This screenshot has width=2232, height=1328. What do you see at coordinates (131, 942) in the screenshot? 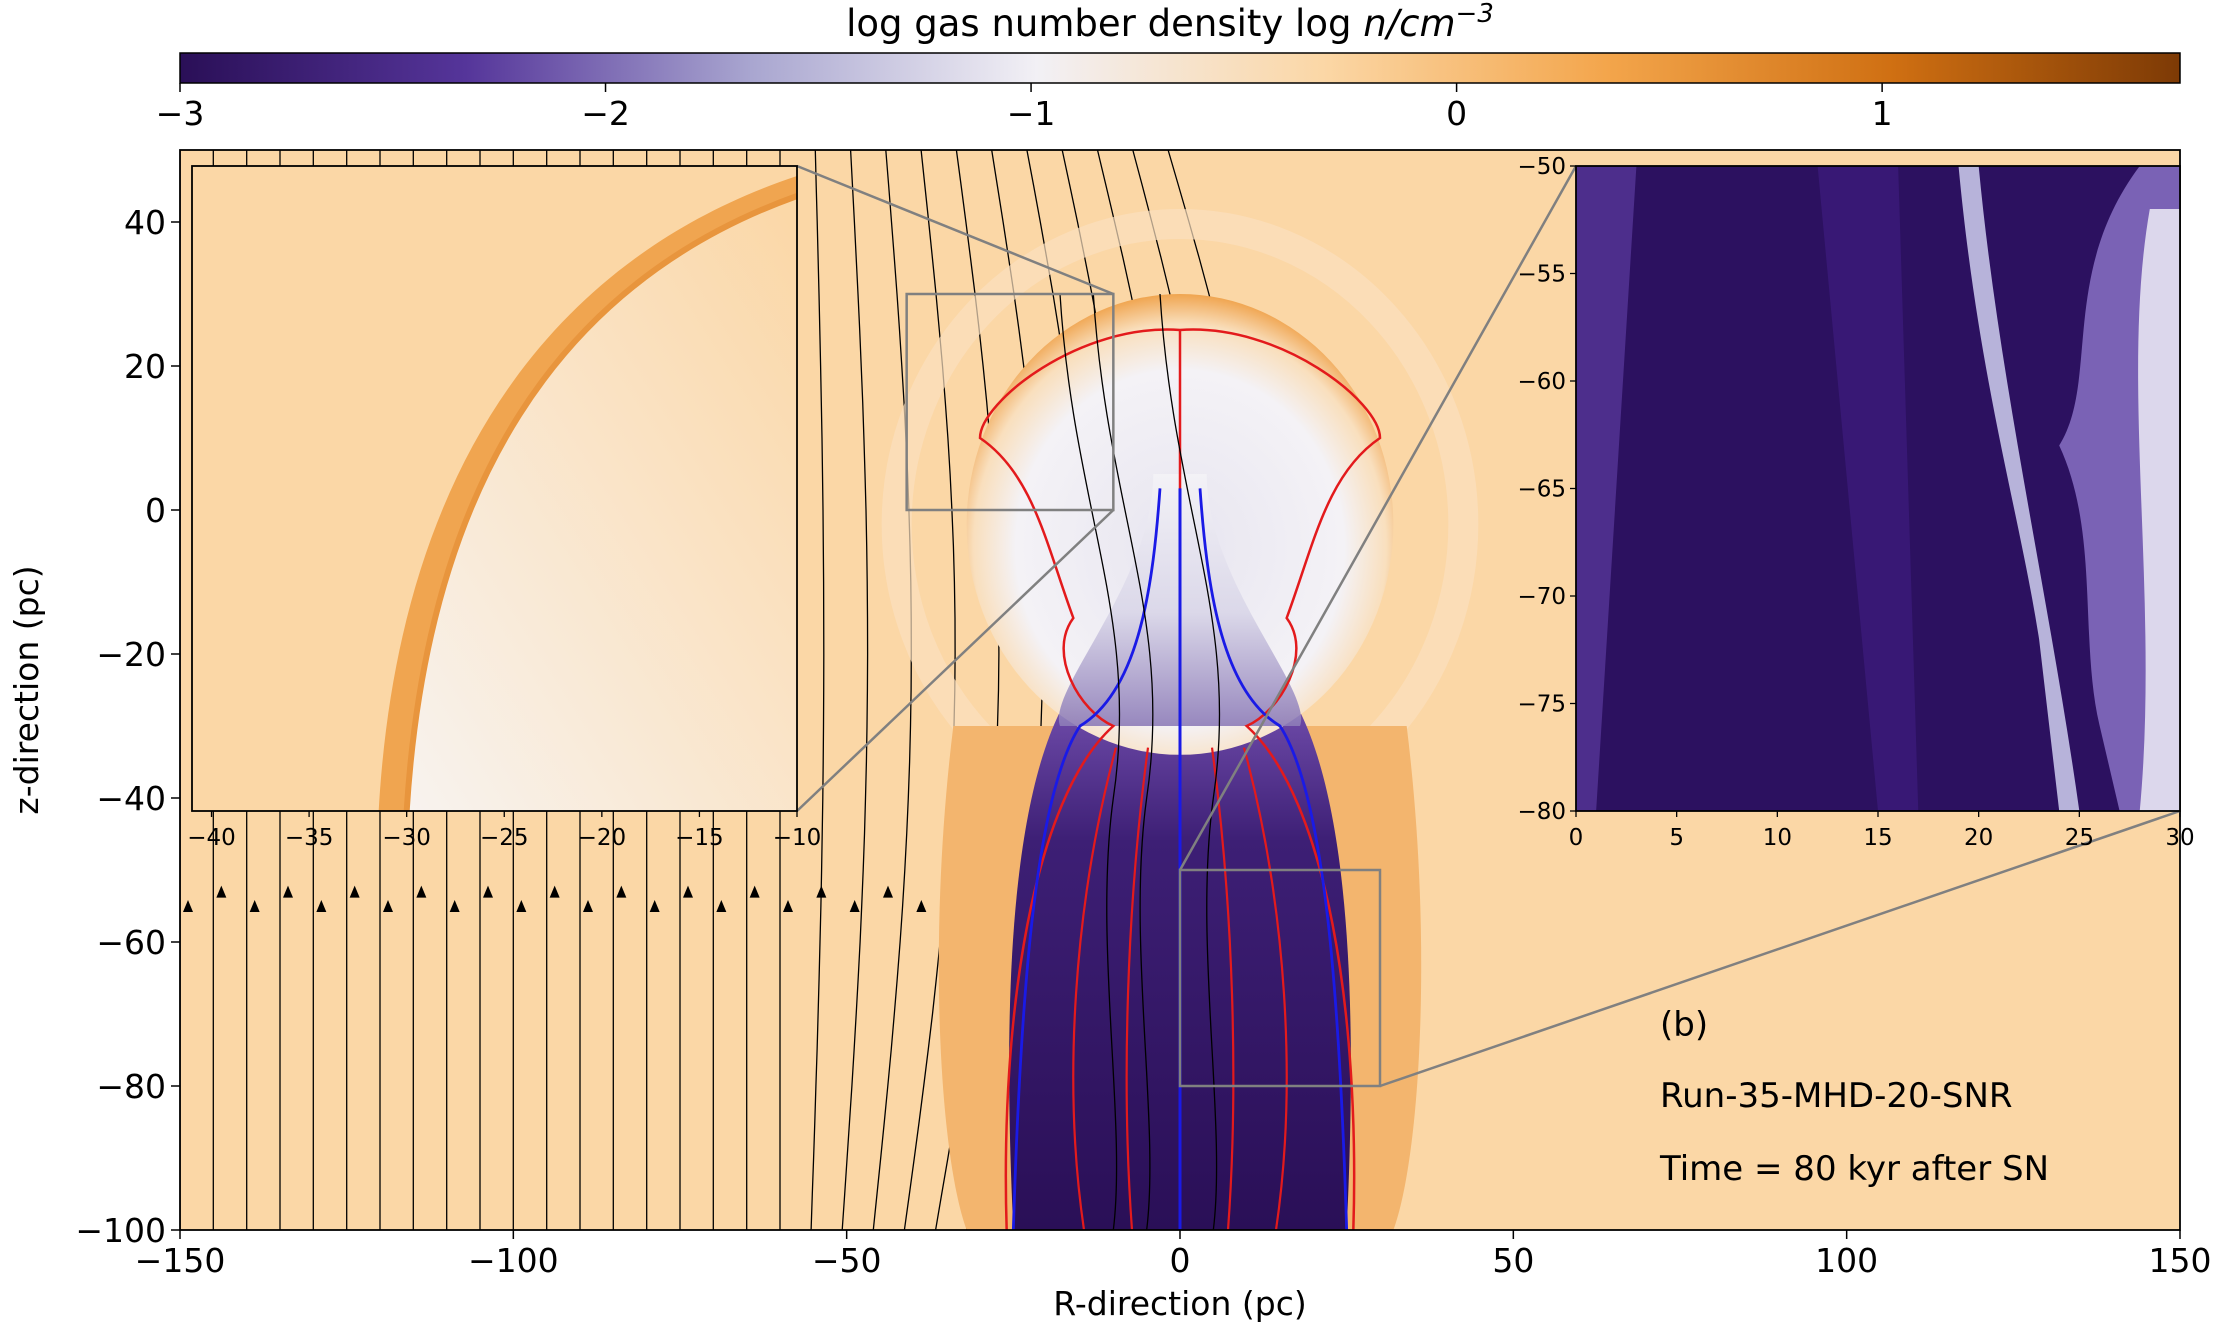
I see `y-tick-label: −60` at bounding box center [131, 942].